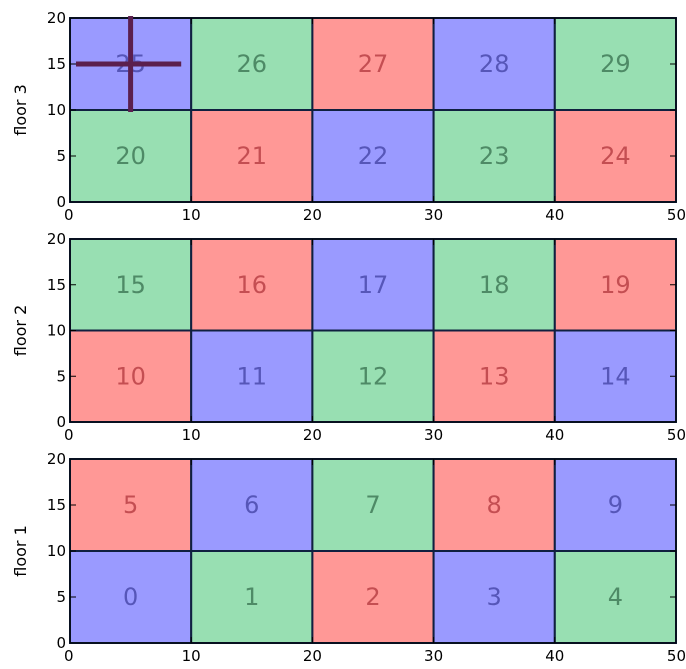 The width and height of the screenshot is (686, 669). Describe the element at coordinates (615, 156) in the screenshot. I see `room-label: 24` at that location.